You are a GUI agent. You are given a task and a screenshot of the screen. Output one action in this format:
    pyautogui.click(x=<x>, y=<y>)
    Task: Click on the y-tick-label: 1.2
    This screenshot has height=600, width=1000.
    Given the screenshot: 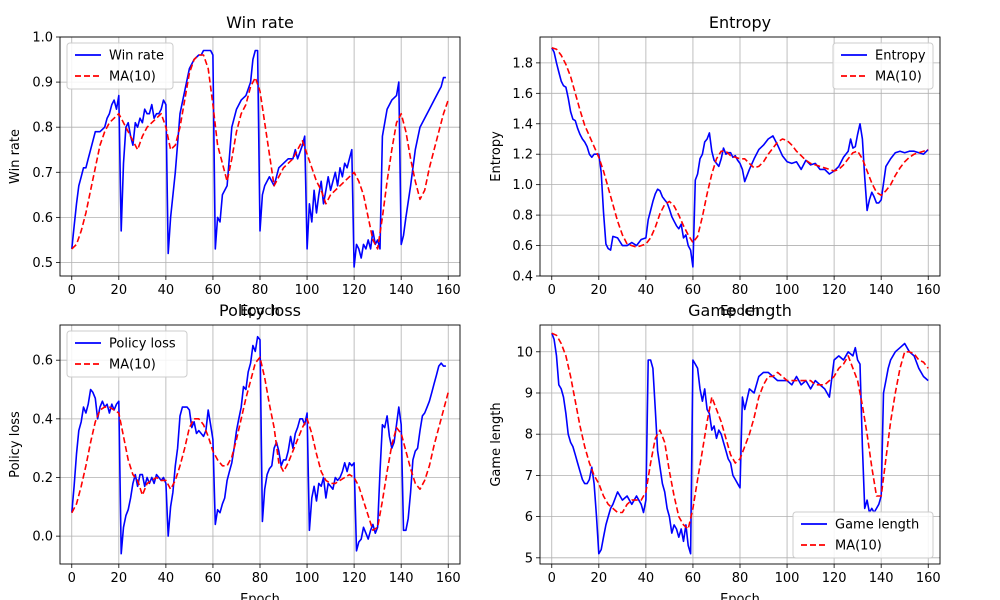 What is the action you would take?
    pyautogui.click(x=522, y=155)
    